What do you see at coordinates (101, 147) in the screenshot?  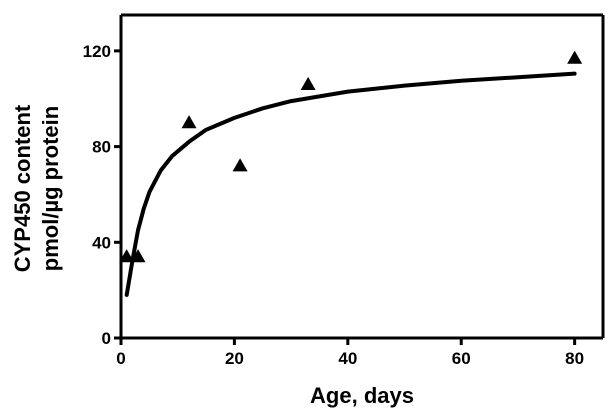 I see `y-tick-label: 80` at bounding box center [101, 147].